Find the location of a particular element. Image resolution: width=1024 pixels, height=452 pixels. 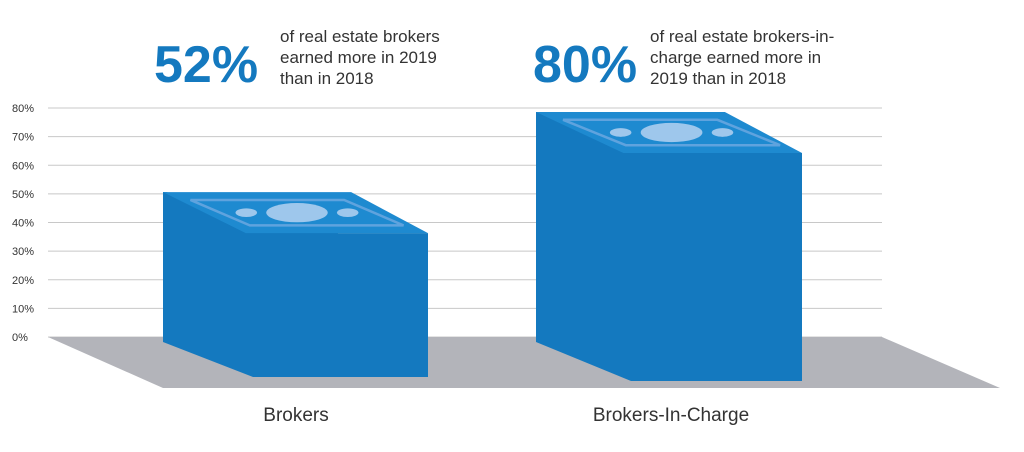

bar-brokers is located at coordinates (295, 284).